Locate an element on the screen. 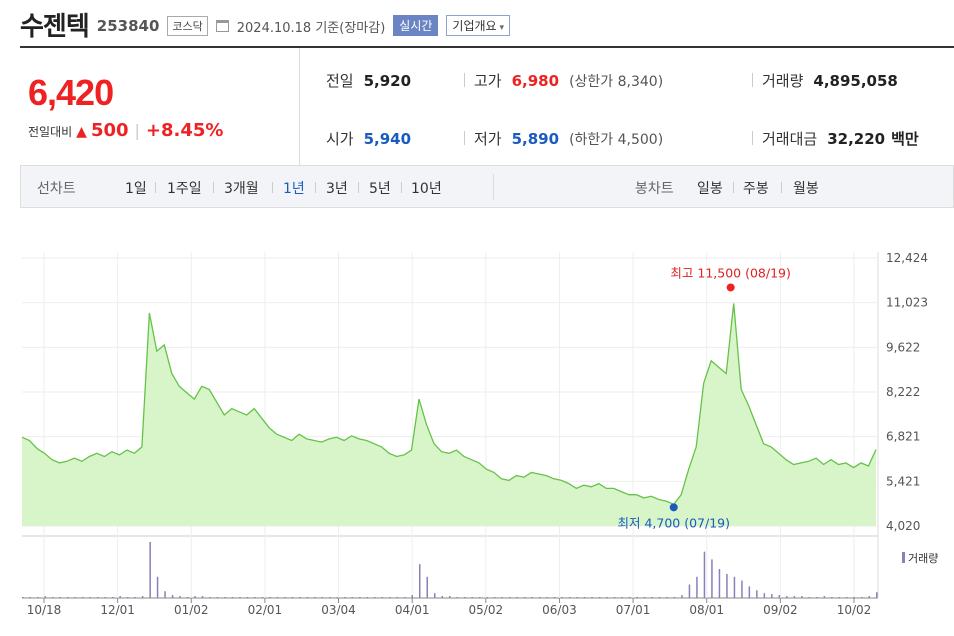 The height and width of the screenshot is (636, 954). x-tick-label: 04/01 is located at coordinates (412, 610).